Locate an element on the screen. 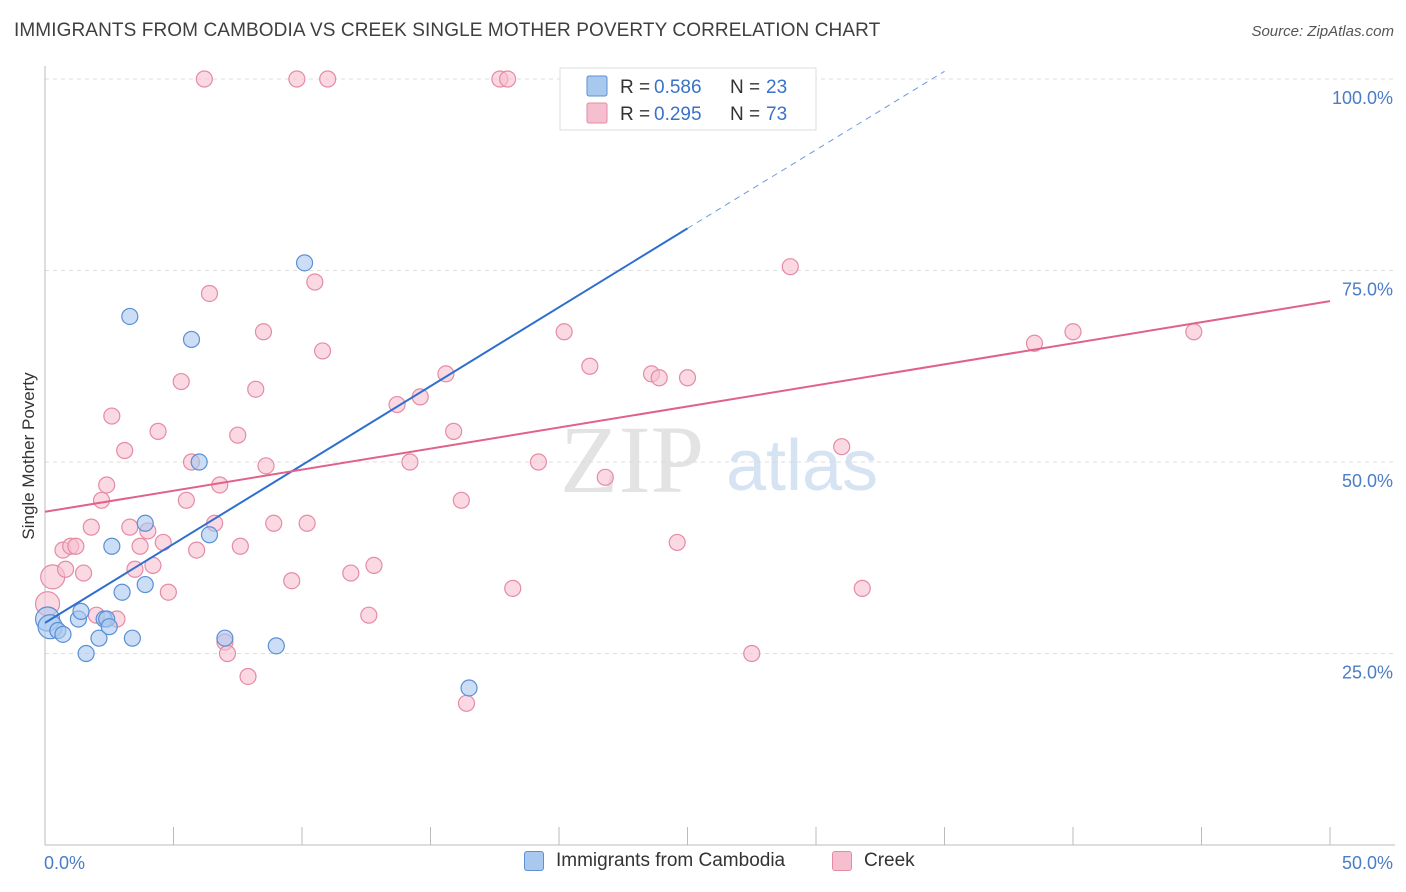 Image resolution: width=1406 pixels, height=892 pixels. legend-r-value-creek: 0.295 is located at coordinates (678, 114).